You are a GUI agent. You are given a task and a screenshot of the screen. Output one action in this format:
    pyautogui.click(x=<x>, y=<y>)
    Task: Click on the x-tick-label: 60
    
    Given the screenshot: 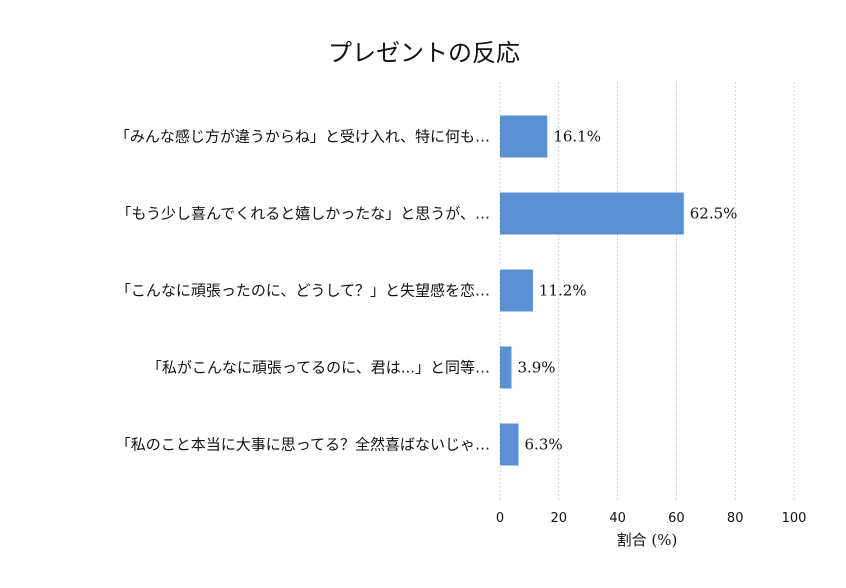 What is the action you would take?
    pyautogui.click(x=676, y=518)
    